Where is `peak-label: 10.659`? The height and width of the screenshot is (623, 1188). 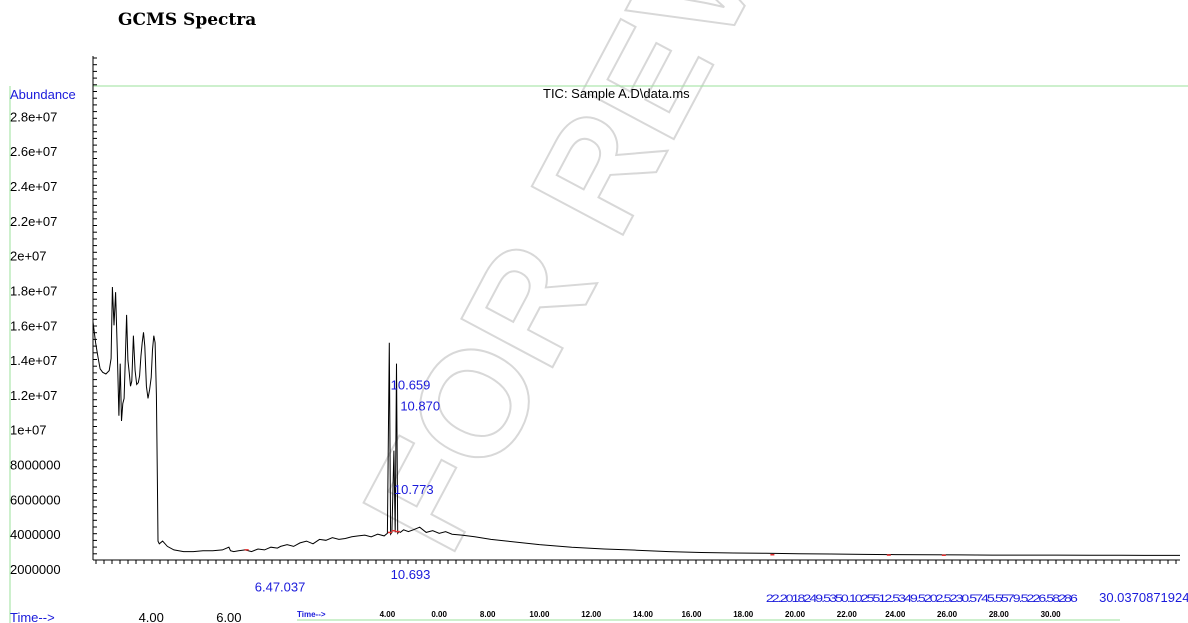 peak-label: 10.659 is located at coordinates (411, 384).